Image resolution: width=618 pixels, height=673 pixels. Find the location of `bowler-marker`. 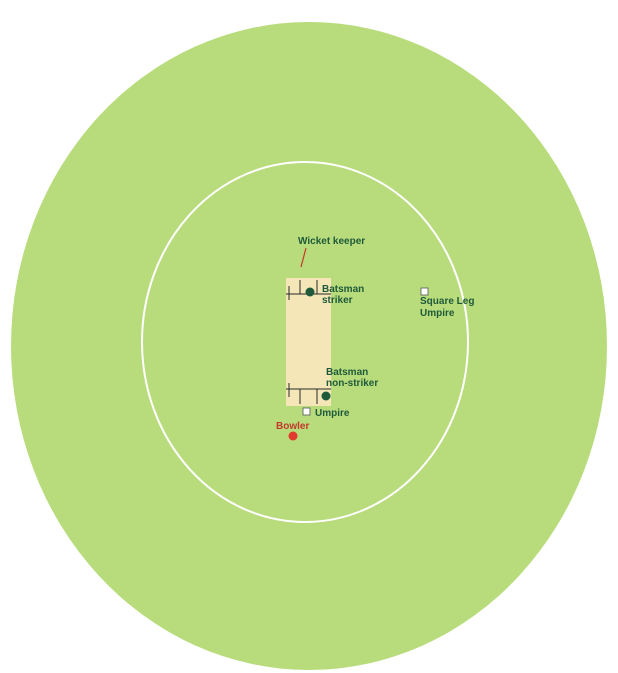

bowler-marker is located at coordinates (293, 436).